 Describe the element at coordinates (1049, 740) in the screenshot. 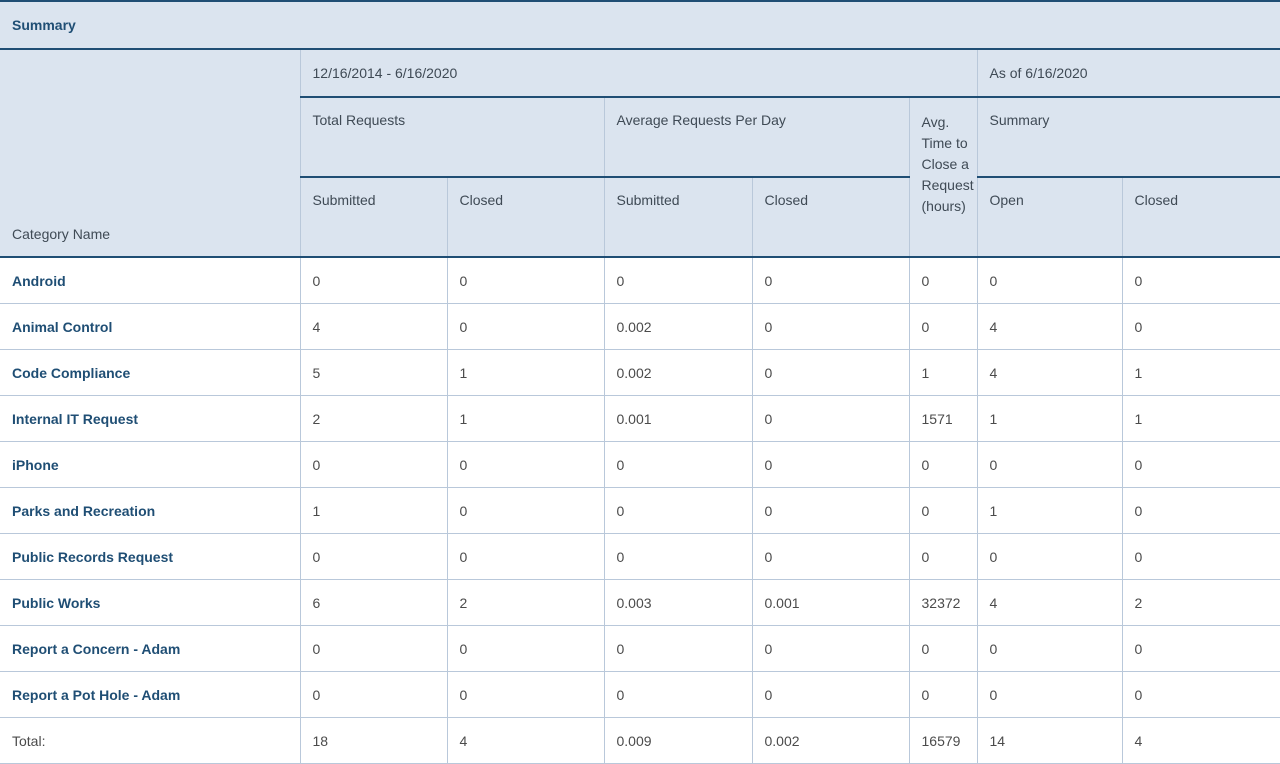

I see `total-open: 14` at that location.